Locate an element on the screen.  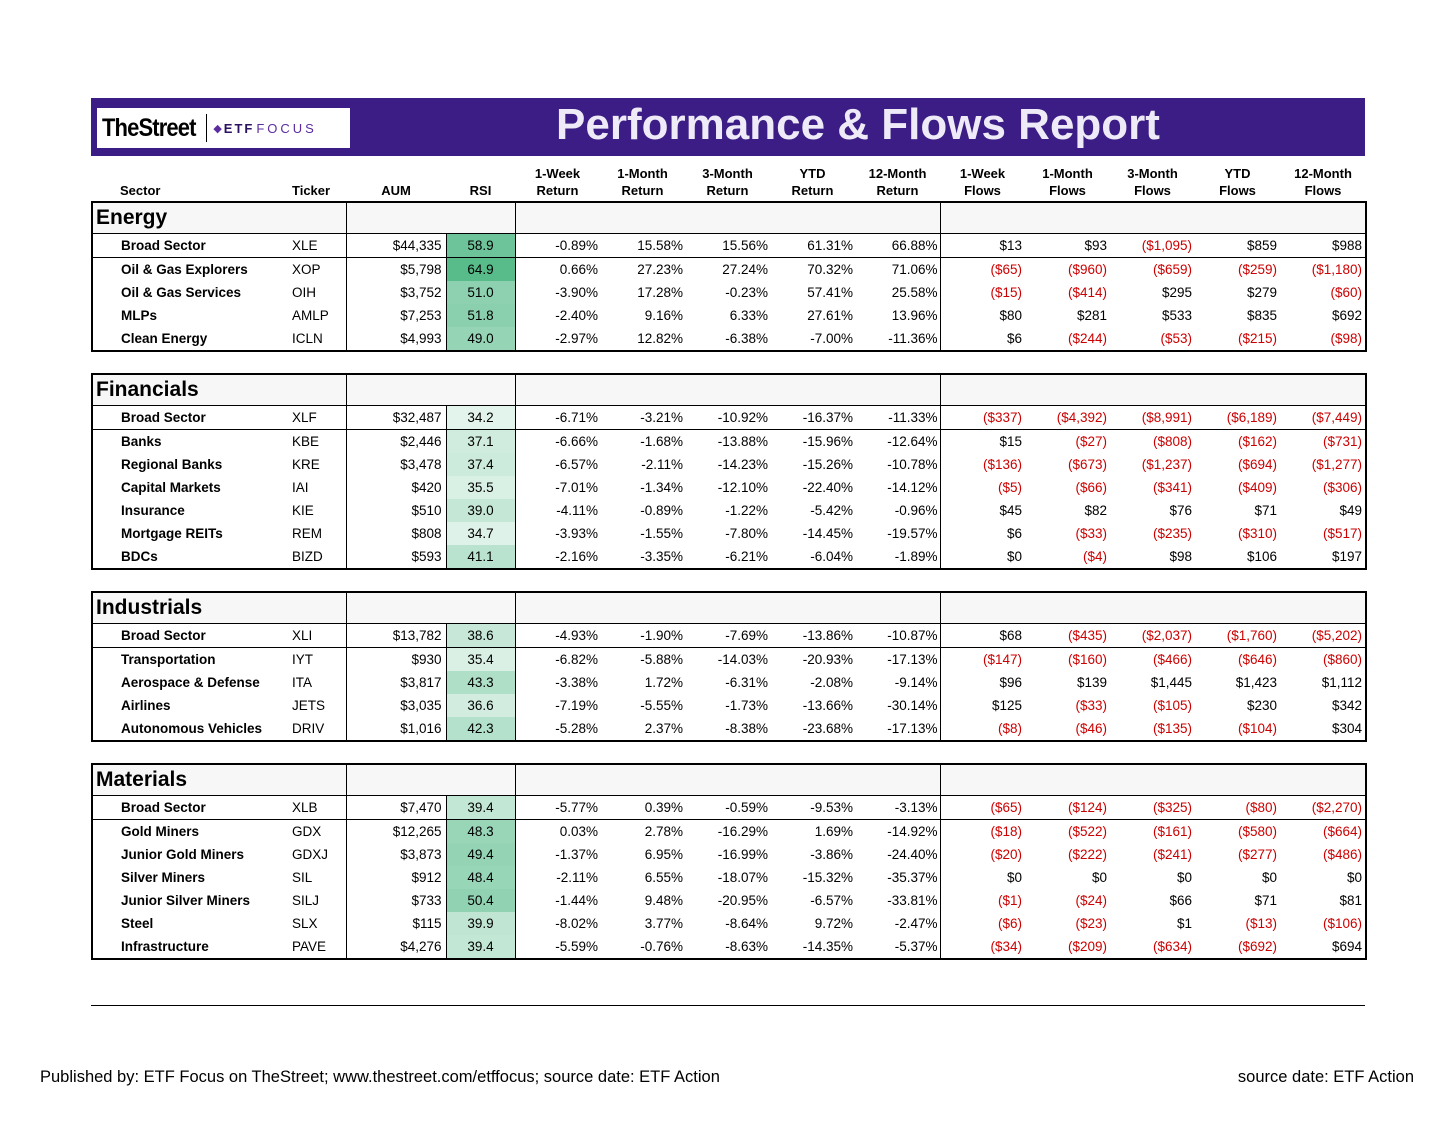
ticker-cell: GDX is located at coordinates (307, 831).